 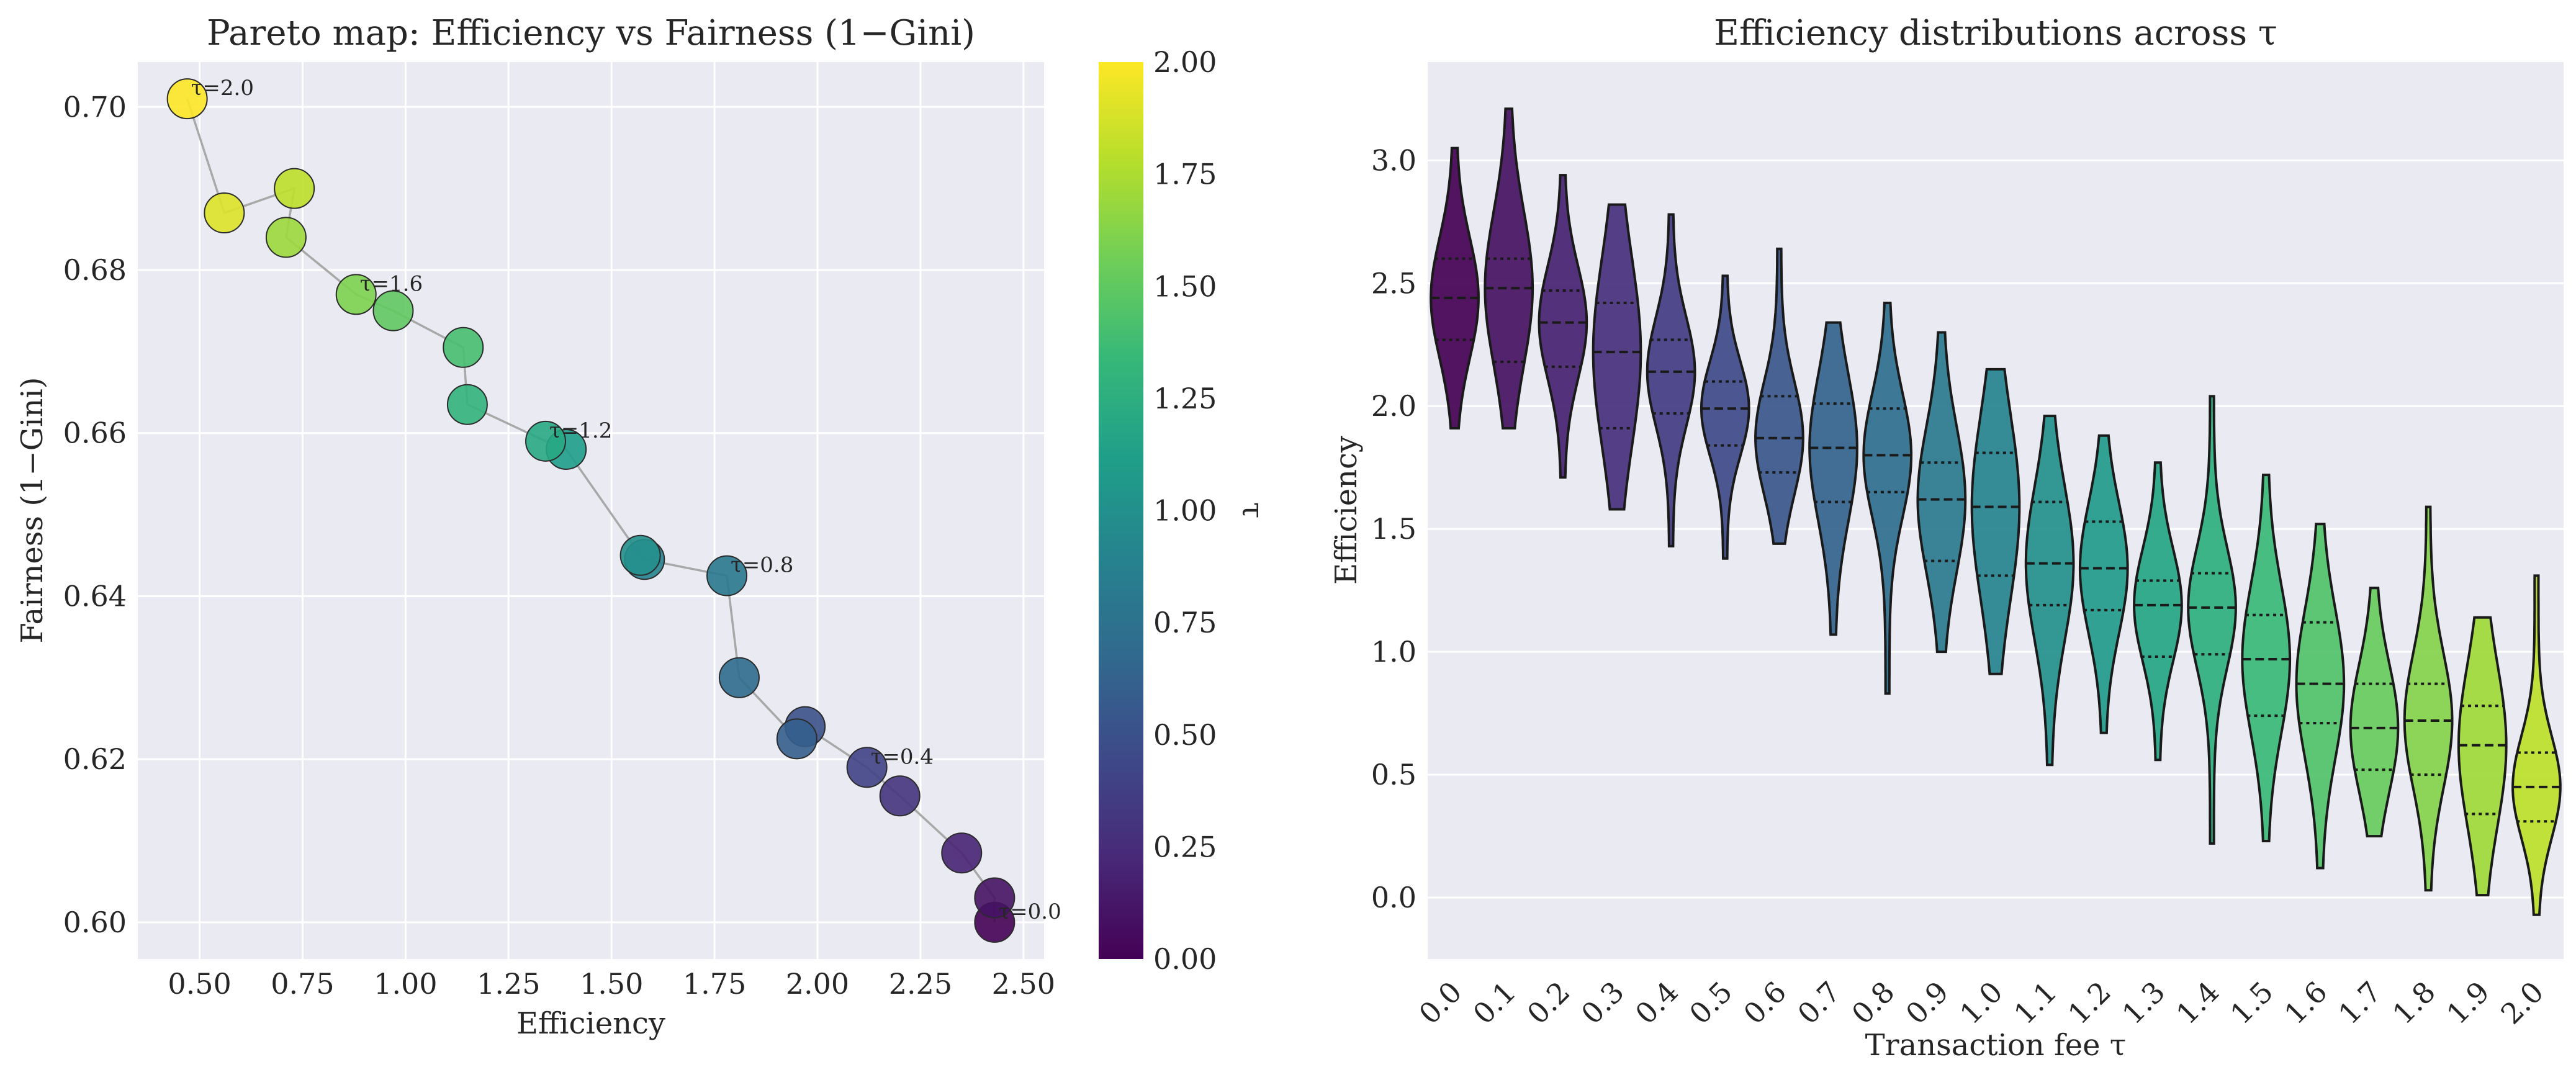 What do you see at coordinates (1252, 511) in the screenshot?
I see `colorbar-label: τ` at bounding box center [1252, 511].